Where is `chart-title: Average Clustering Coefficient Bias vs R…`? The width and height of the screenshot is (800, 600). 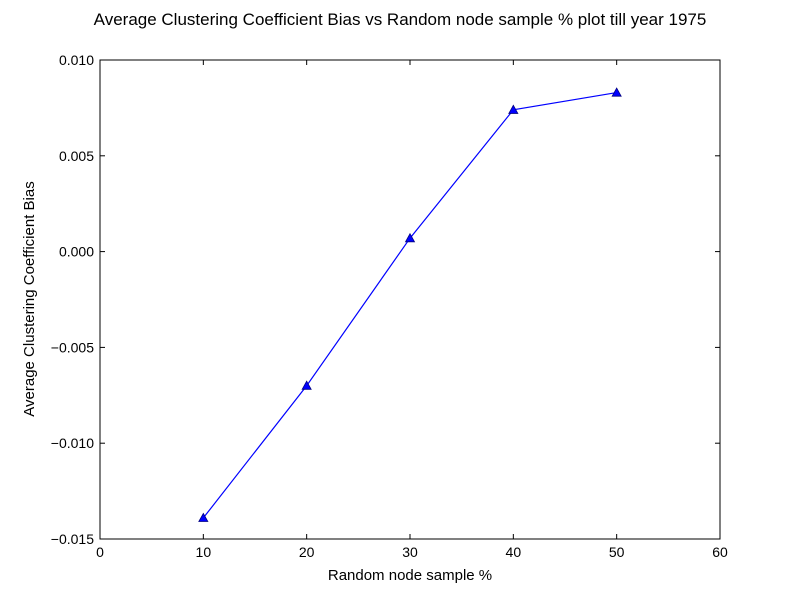
chart-title: Average Clustering Coefficient Bias vs R… is located at coordinates (400, 19).